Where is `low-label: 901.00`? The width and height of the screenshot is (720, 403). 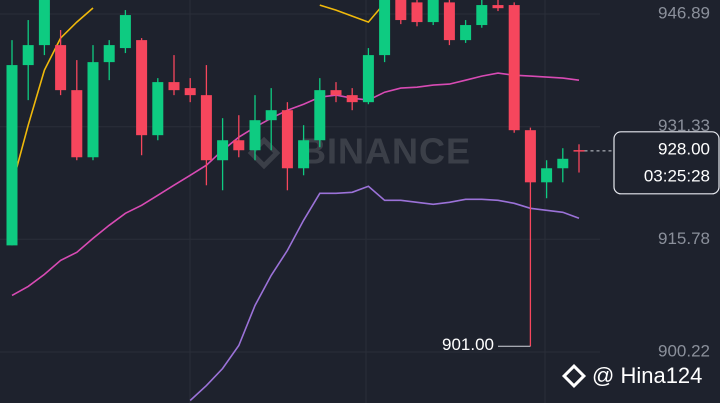 low-label: 901.00 is located at coordinates (468, 344).